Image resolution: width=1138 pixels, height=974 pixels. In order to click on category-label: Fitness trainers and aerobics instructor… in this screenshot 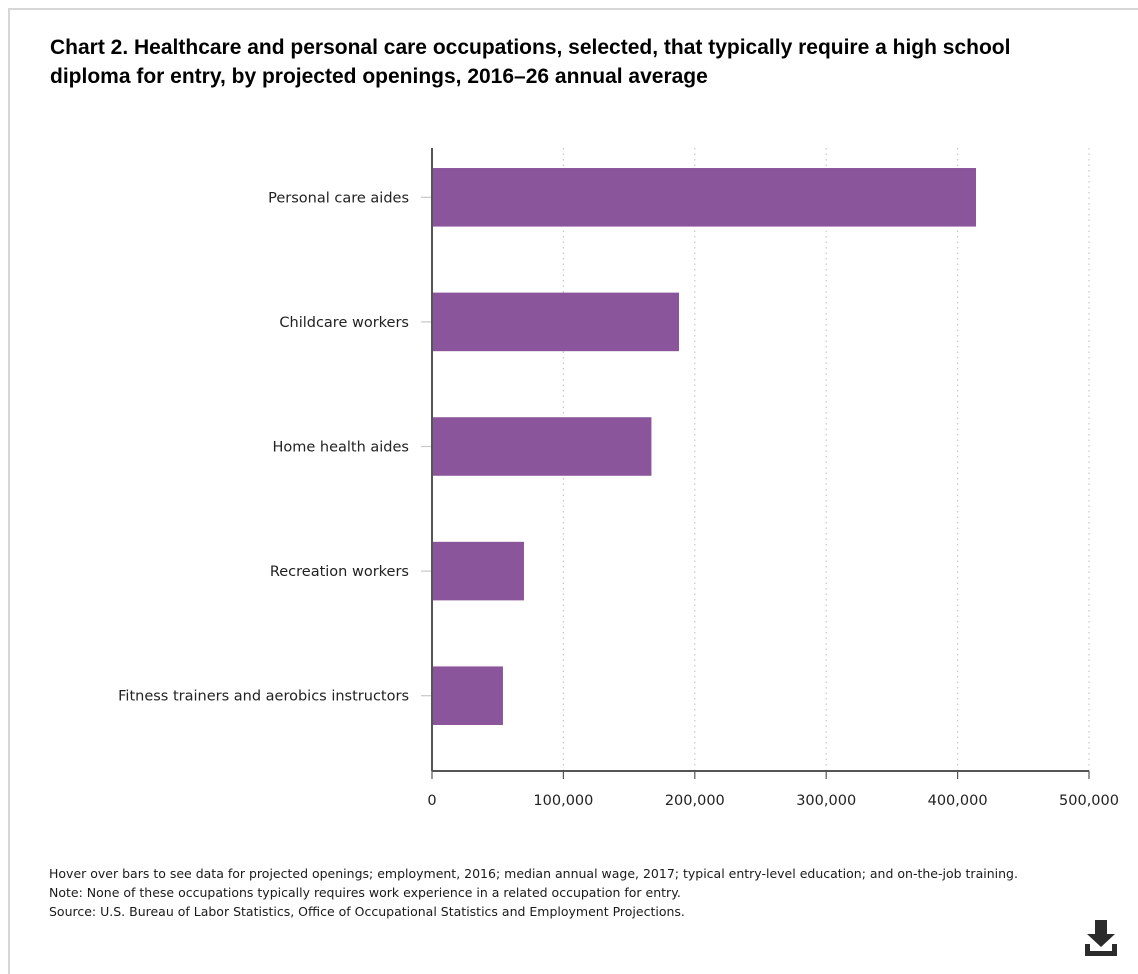, I will do `click(263, 697)`.